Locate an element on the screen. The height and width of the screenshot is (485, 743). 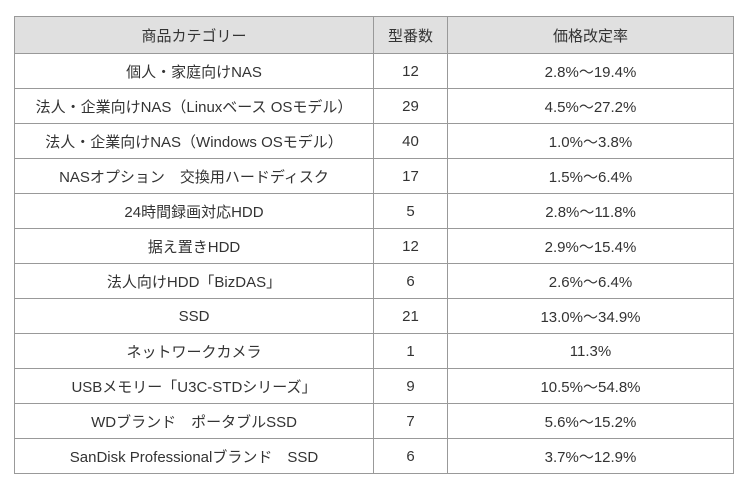
cell-price-revision-rate: 5.6%～15.2% is located at coordinates (590, 421).